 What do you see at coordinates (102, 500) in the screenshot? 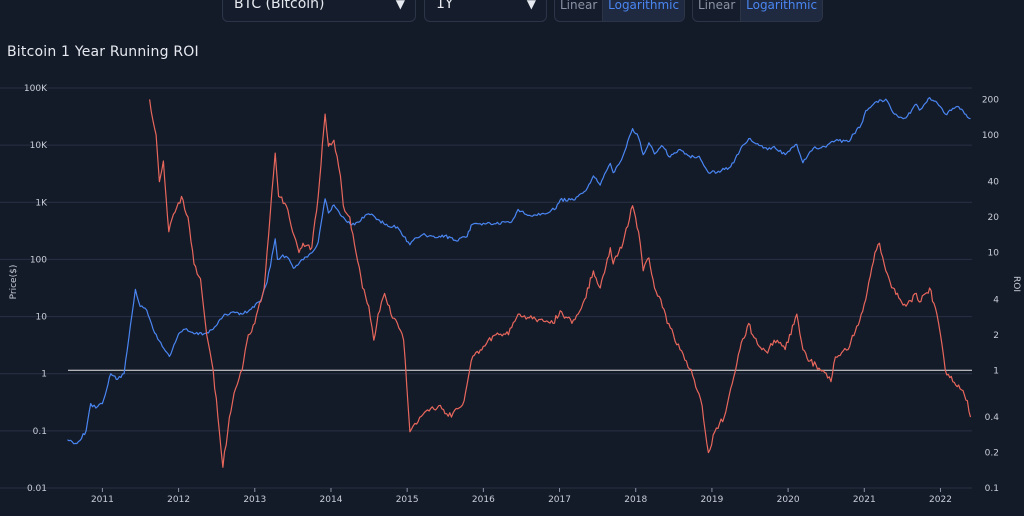
I see `x-tick-label: 2011` at bounding box center [102, 500].